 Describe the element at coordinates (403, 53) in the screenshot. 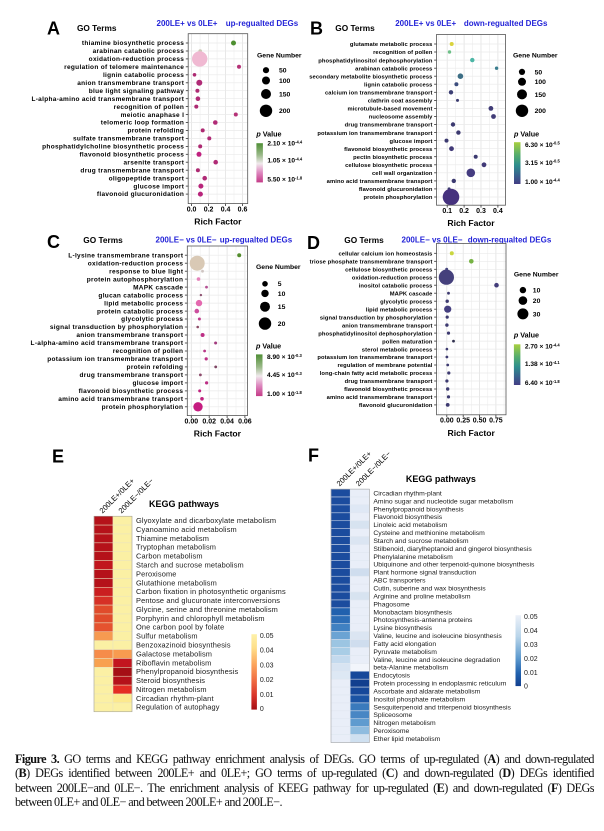

I see `svg-text: recognition of pollen` at that location.